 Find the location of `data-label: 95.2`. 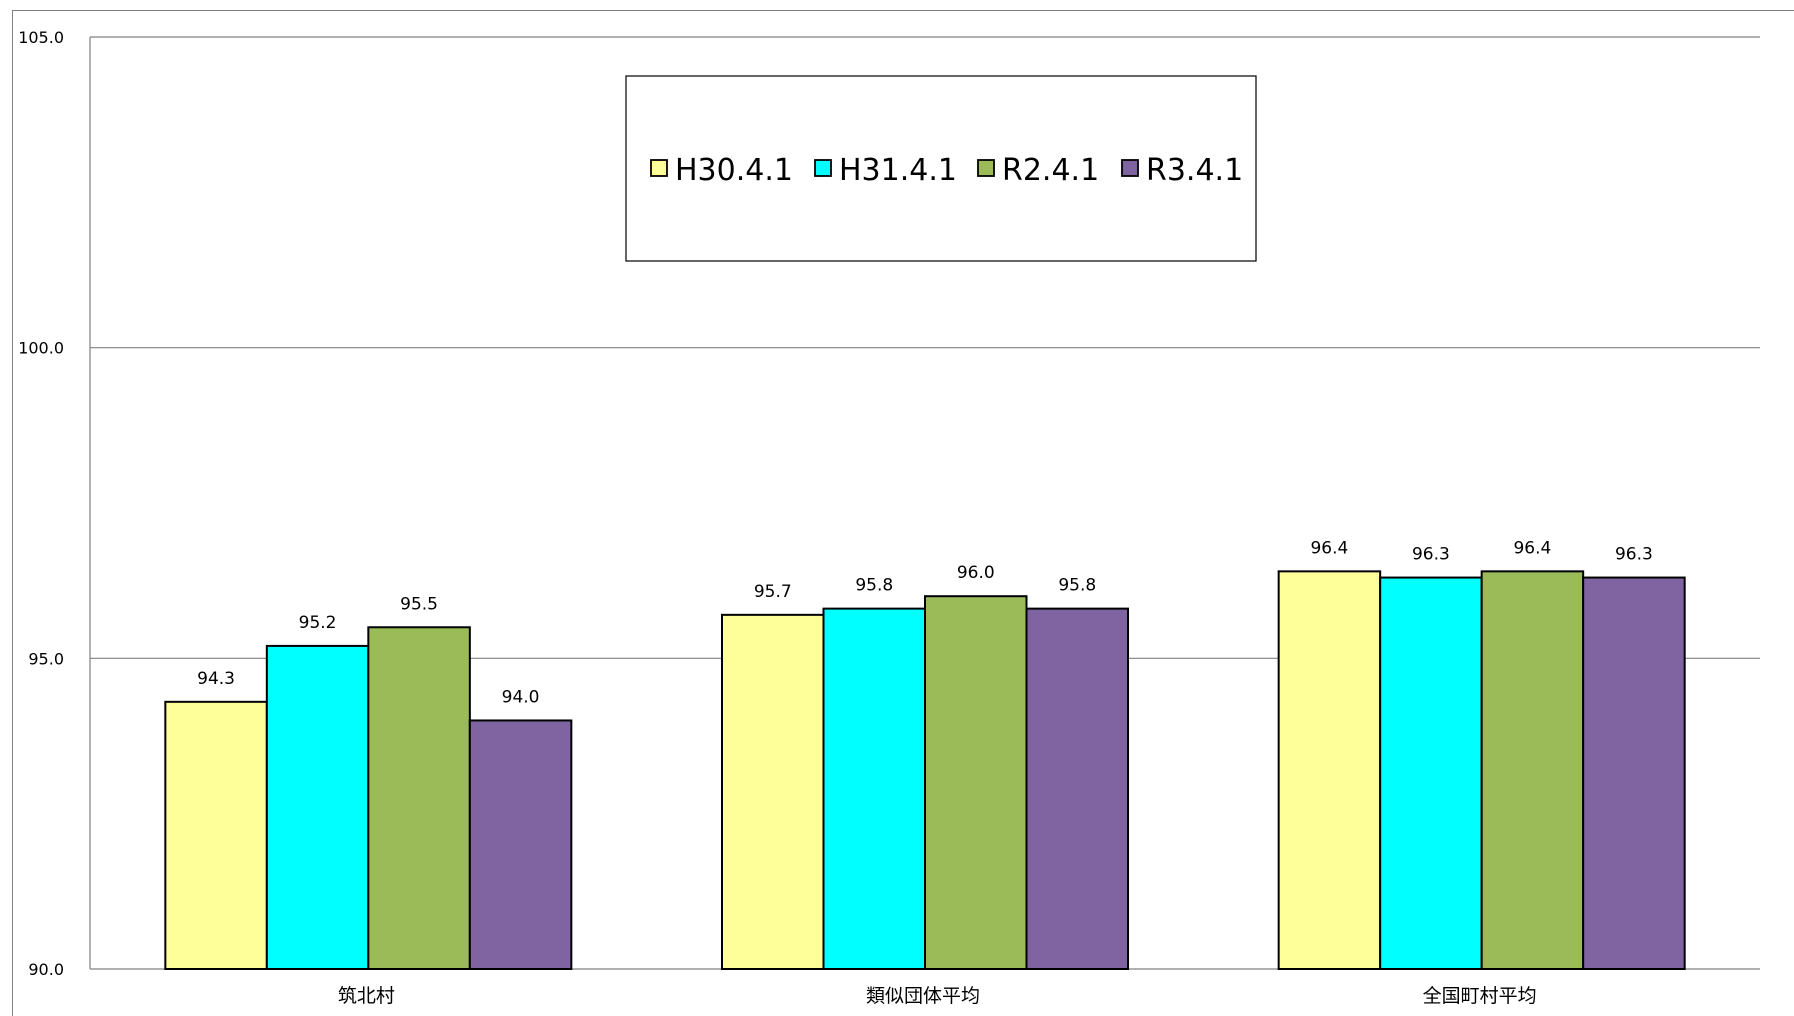

data-label: 95.2 is located at coordinates (318, 623).